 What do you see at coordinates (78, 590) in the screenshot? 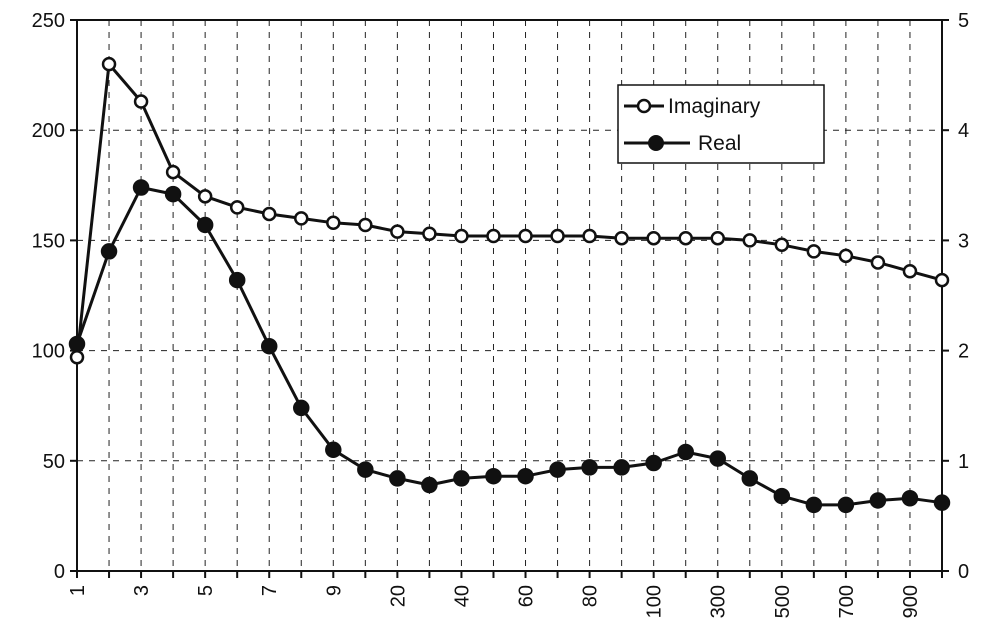
I see `x-tick-label: 1` at bounding box center [78, 590].